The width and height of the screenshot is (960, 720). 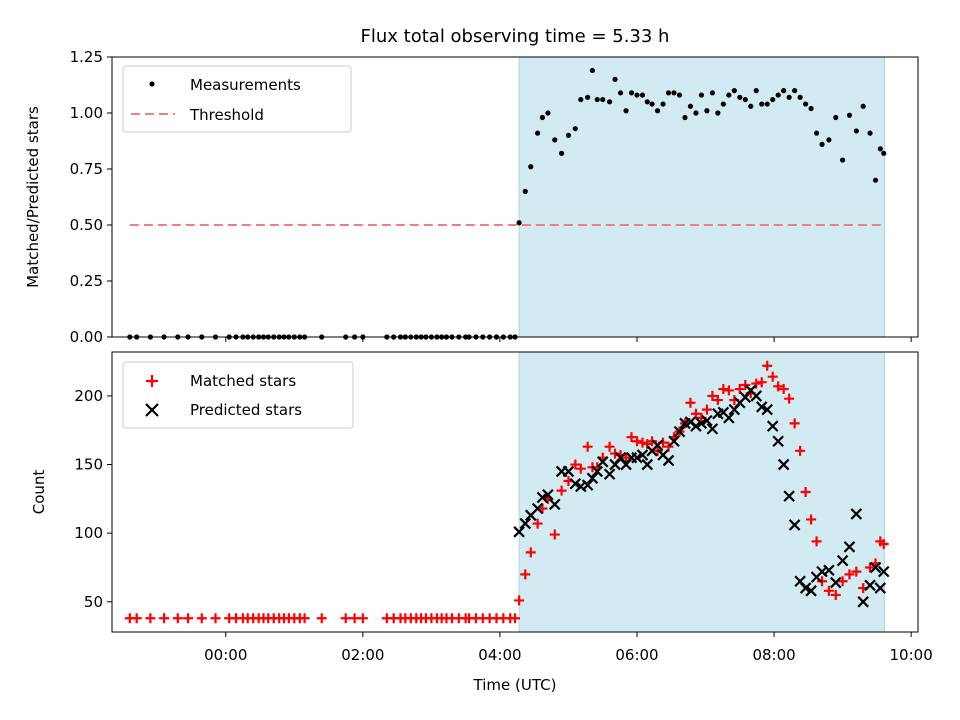 I want to click on top-y-axis-label: Matched/Predicted stars, so click(x=33, y=197).